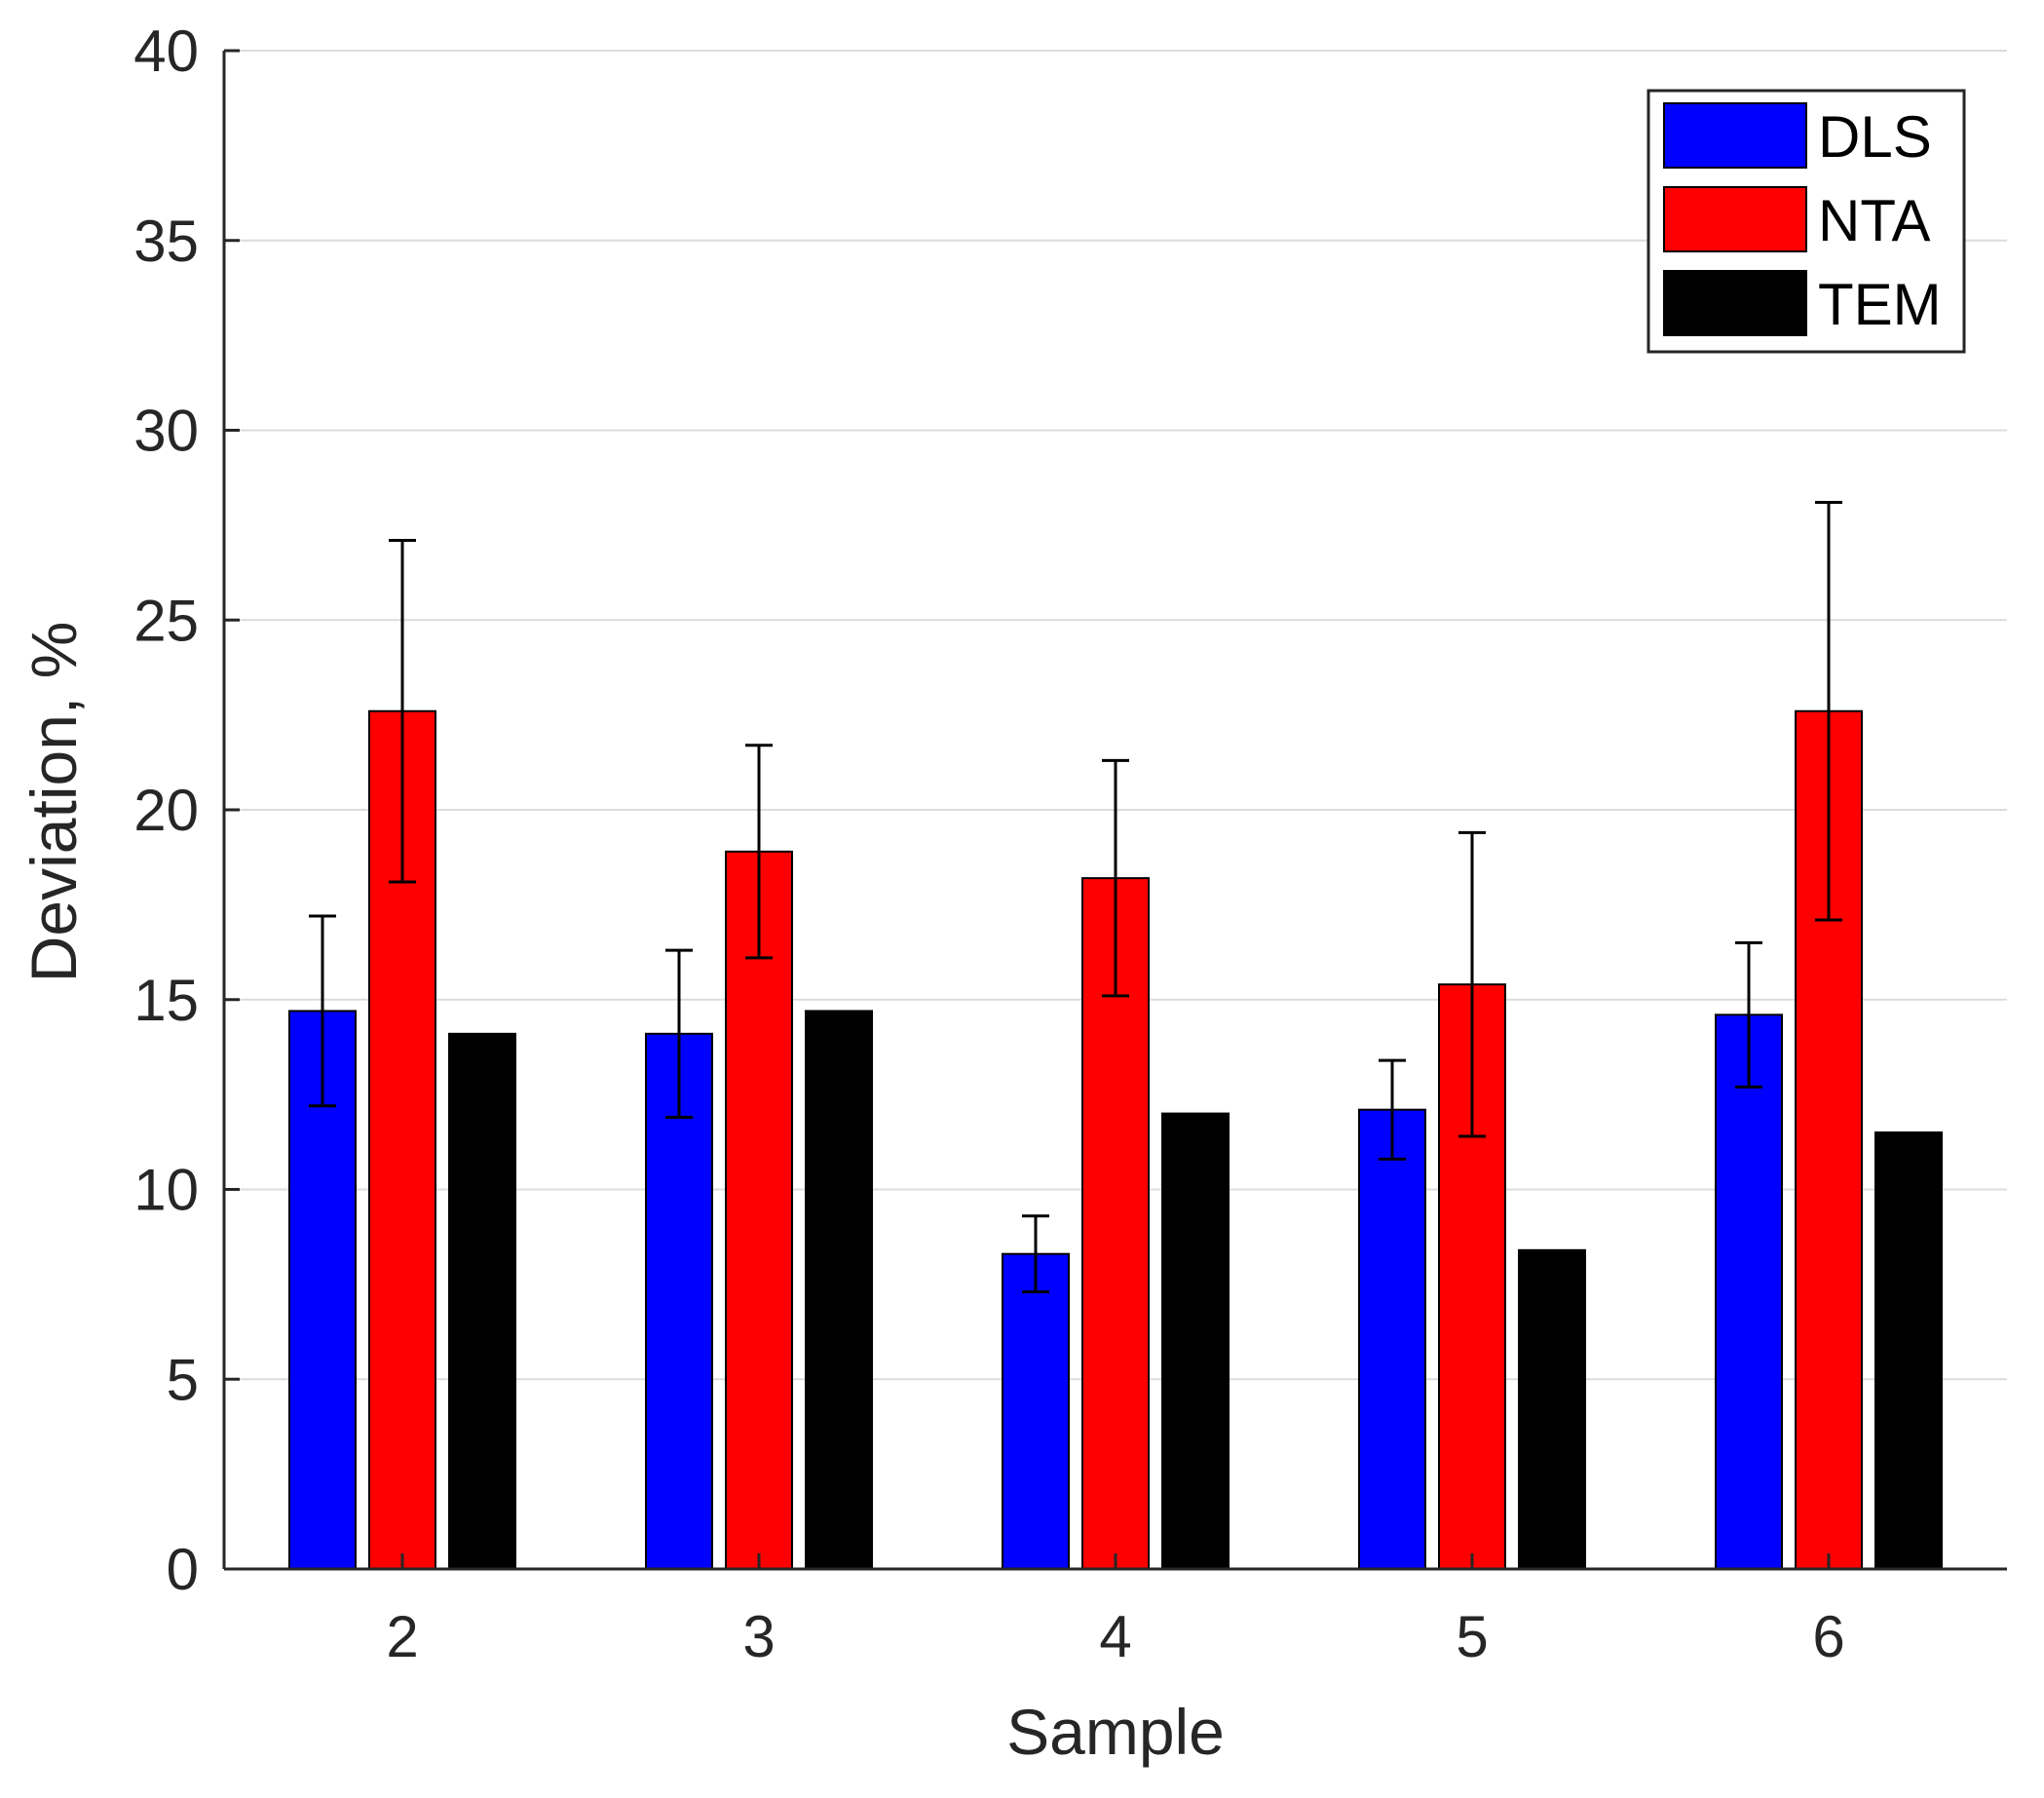  I want to click on legend: DLS NTA TEM, so click(1806, 222).